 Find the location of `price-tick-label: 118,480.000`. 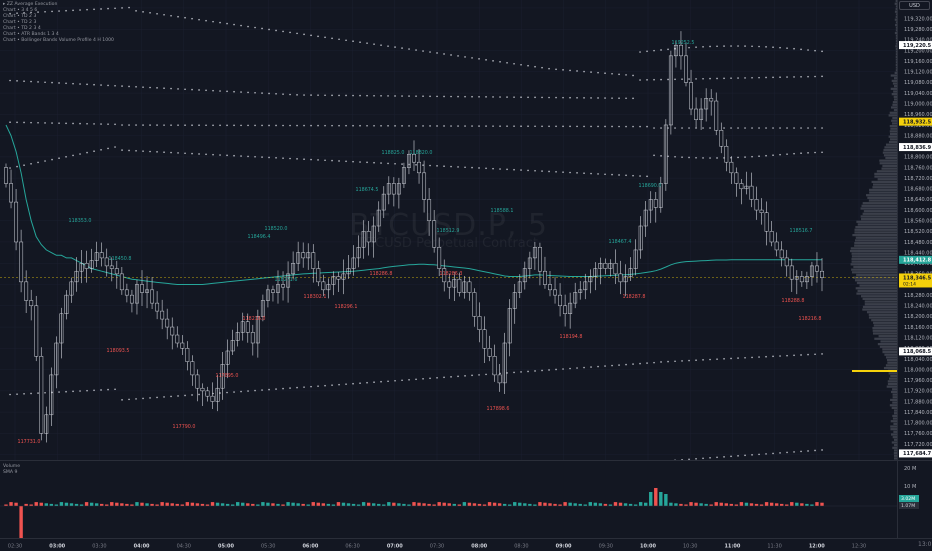

price-tick-label: 118,480.000 is located at coordinates (918, 243).